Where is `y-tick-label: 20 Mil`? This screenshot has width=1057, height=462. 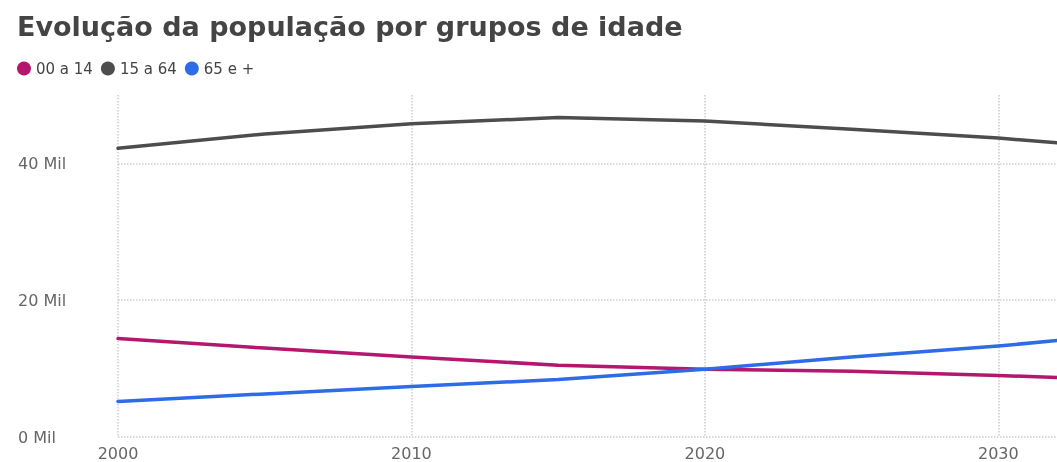
y-tick-label: 20 Mil is located at coordinates (42, 300).